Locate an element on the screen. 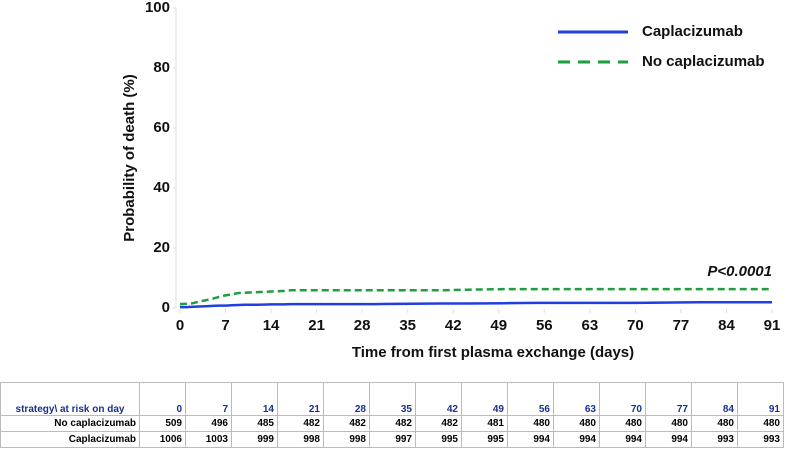 This screenshot has width=787, height=449. x-tick-label: 0 is located at coordinates (180, 325).